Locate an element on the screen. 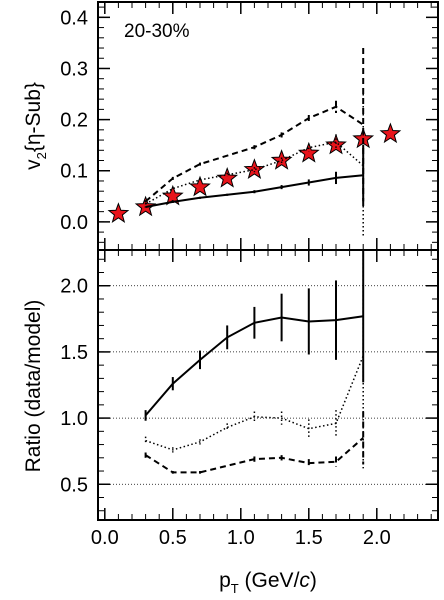 This screenshot has width=444, height=600. x-tick-label: 1.5 is located at coordinates (309, 538).